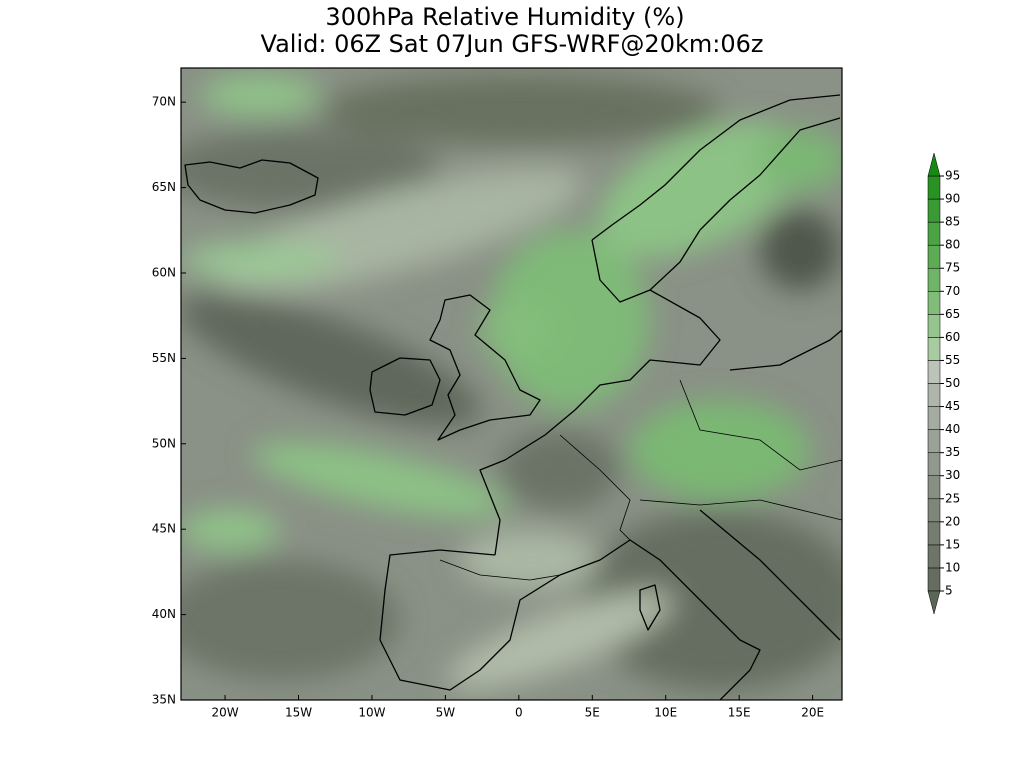  What do you see at coordinates (224, 713) in the screenshot?
I see `x-tick-label: 20W` at bounding box center [224, 713].